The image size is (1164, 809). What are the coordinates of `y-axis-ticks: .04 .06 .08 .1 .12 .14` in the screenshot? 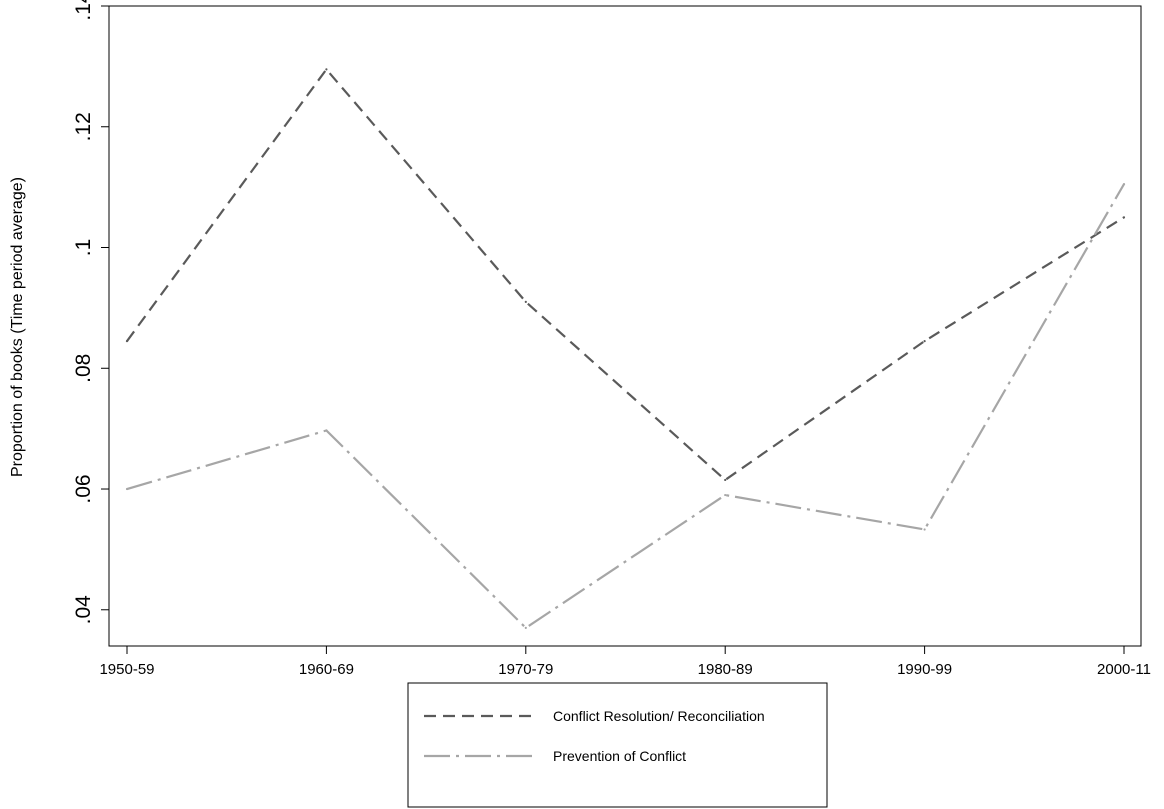 It's located at (90, 312).